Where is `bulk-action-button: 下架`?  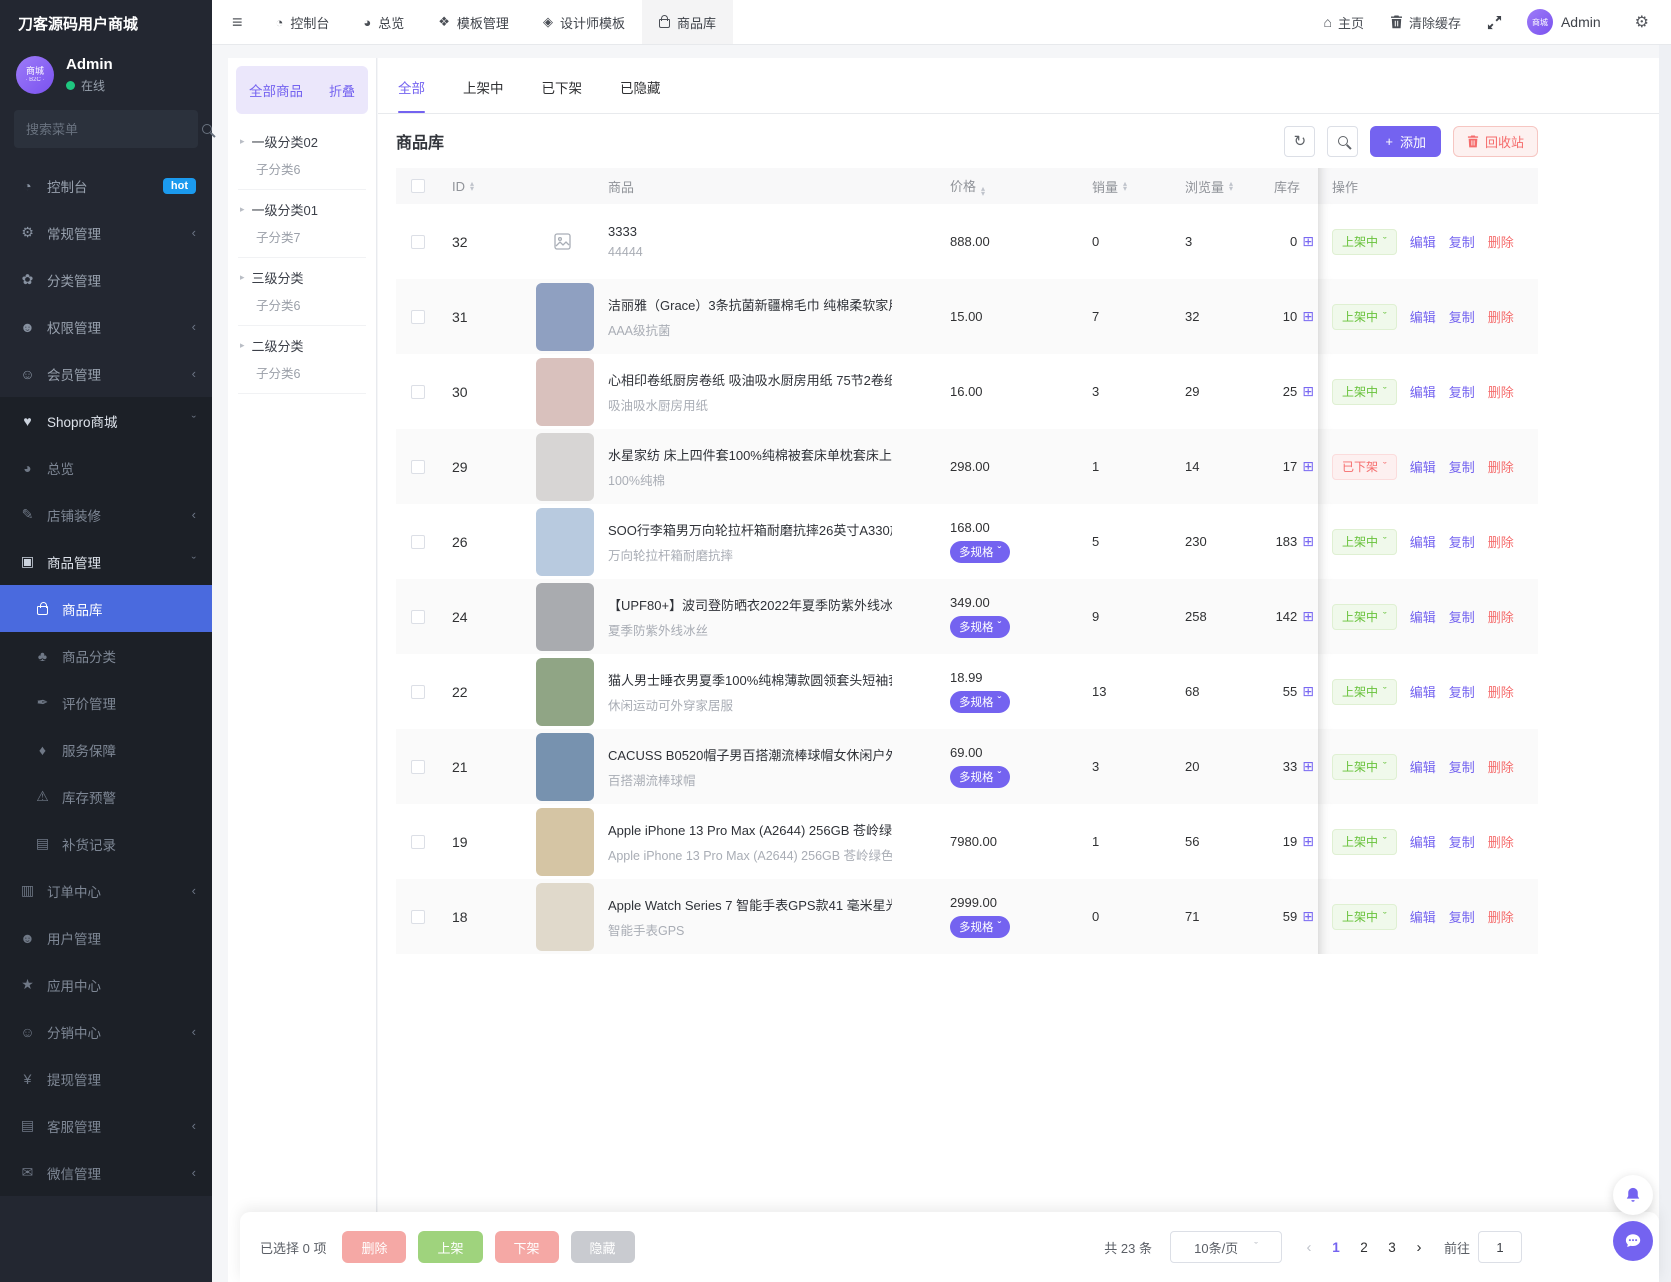
bulk-action-button: 下架 is located at coordinates (526, 1247).